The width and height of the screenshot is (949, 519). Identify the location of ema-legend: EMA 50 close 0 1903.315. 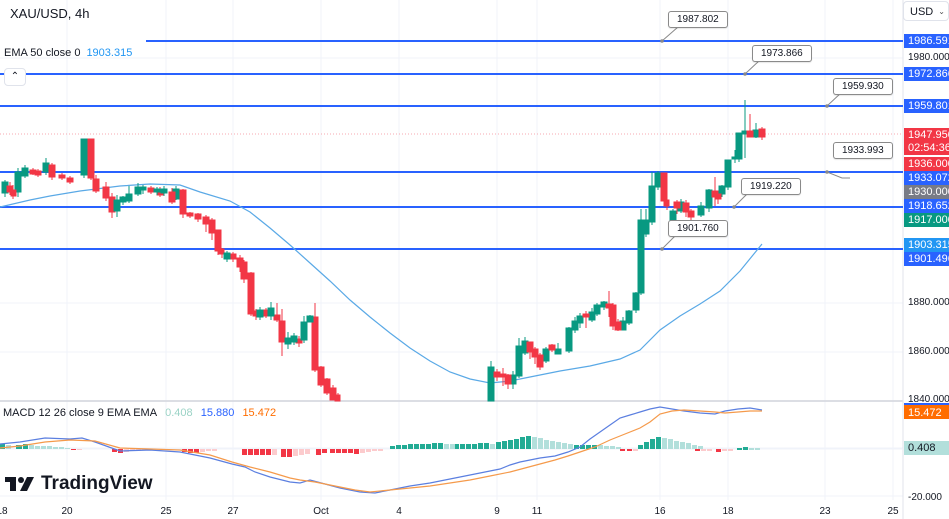
(68, 53).